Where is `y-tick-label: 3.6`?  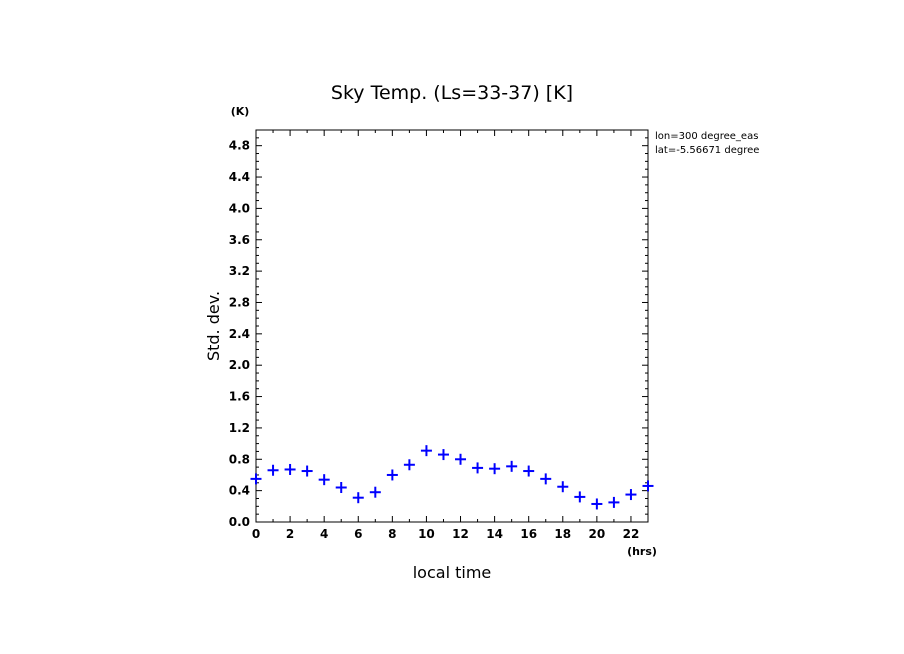
y-tick-label: 3.6 is located at coordinates (239, 240).